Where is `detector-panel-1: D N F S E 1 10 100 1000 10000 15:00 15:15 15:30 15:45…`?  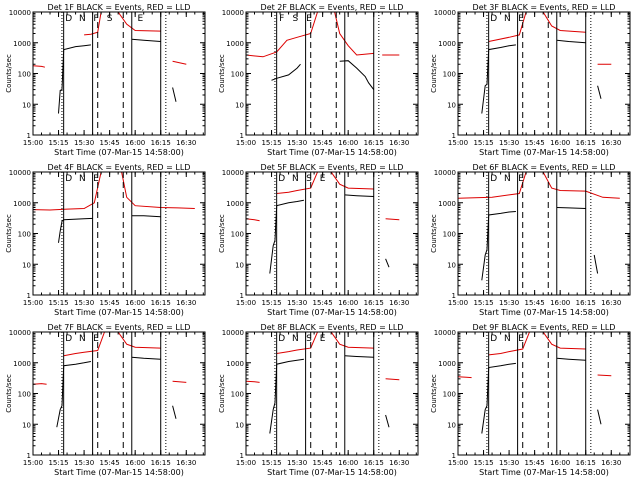 detector-panel-1: D N F S E 1 10 100 1000 10000 15:00 15:15 15:30 15:45… is located at coordinates (105, 80).